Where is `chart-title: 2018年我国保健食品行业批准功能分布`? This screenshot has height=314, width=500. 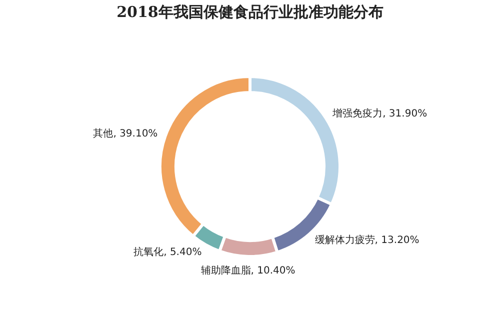
chart-title: 2018年我国保健食品行业批准功能分布 is located at coordinates (250, 12).